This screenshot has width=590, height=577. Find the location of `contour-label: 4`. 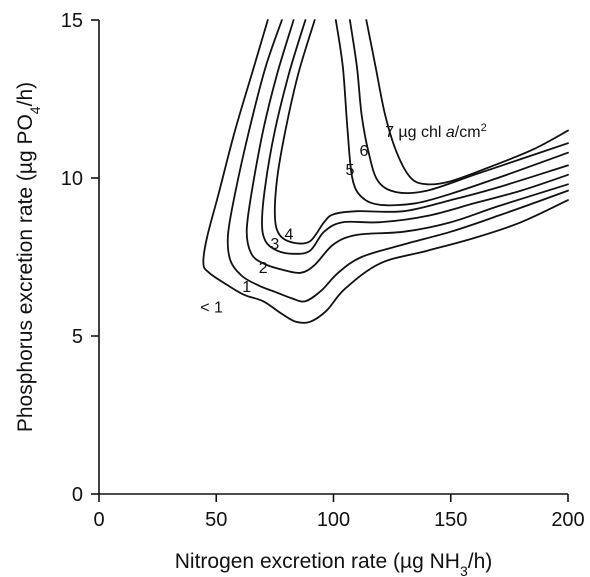

contour-label: 4 is located at coordinates (288, 235).